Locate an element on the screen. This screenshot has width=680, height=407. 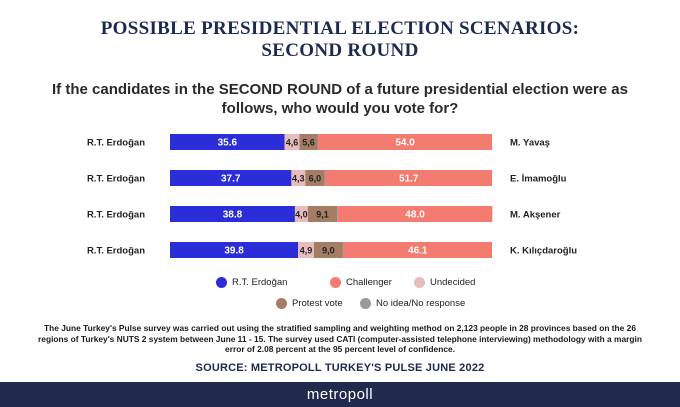
data-label-erdogan: 38.8 is located at coordinates (233, 215).